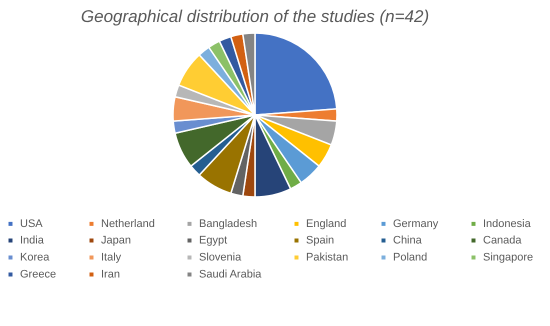 The height and width of the screenshot is (326, 550). I want to click on legend-label: Saudi Arabia, so click(230, 274).